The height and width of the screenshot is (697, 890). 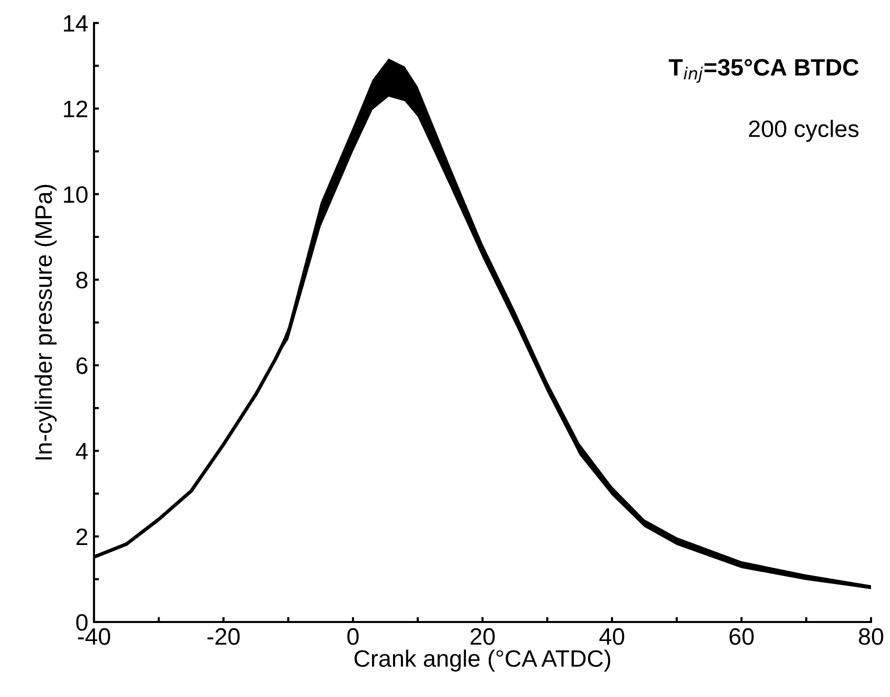 What do you see at coordinates (482, 636) in the screenshot?
I see `x-tick-label: 20` at bounding box center [482, 636].